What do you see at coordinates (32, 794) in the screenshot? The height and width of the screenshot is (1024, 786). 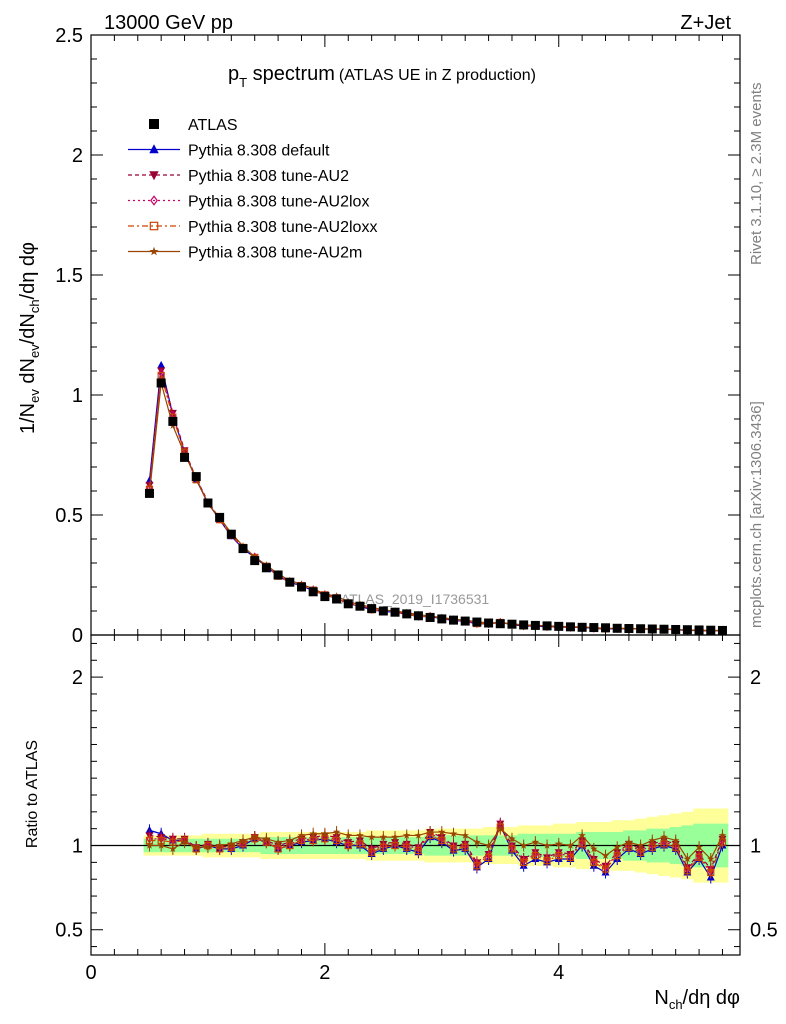 I see `ratio-y-axis-label: Ratio to ATLAS` at bounding box center [32, 794].